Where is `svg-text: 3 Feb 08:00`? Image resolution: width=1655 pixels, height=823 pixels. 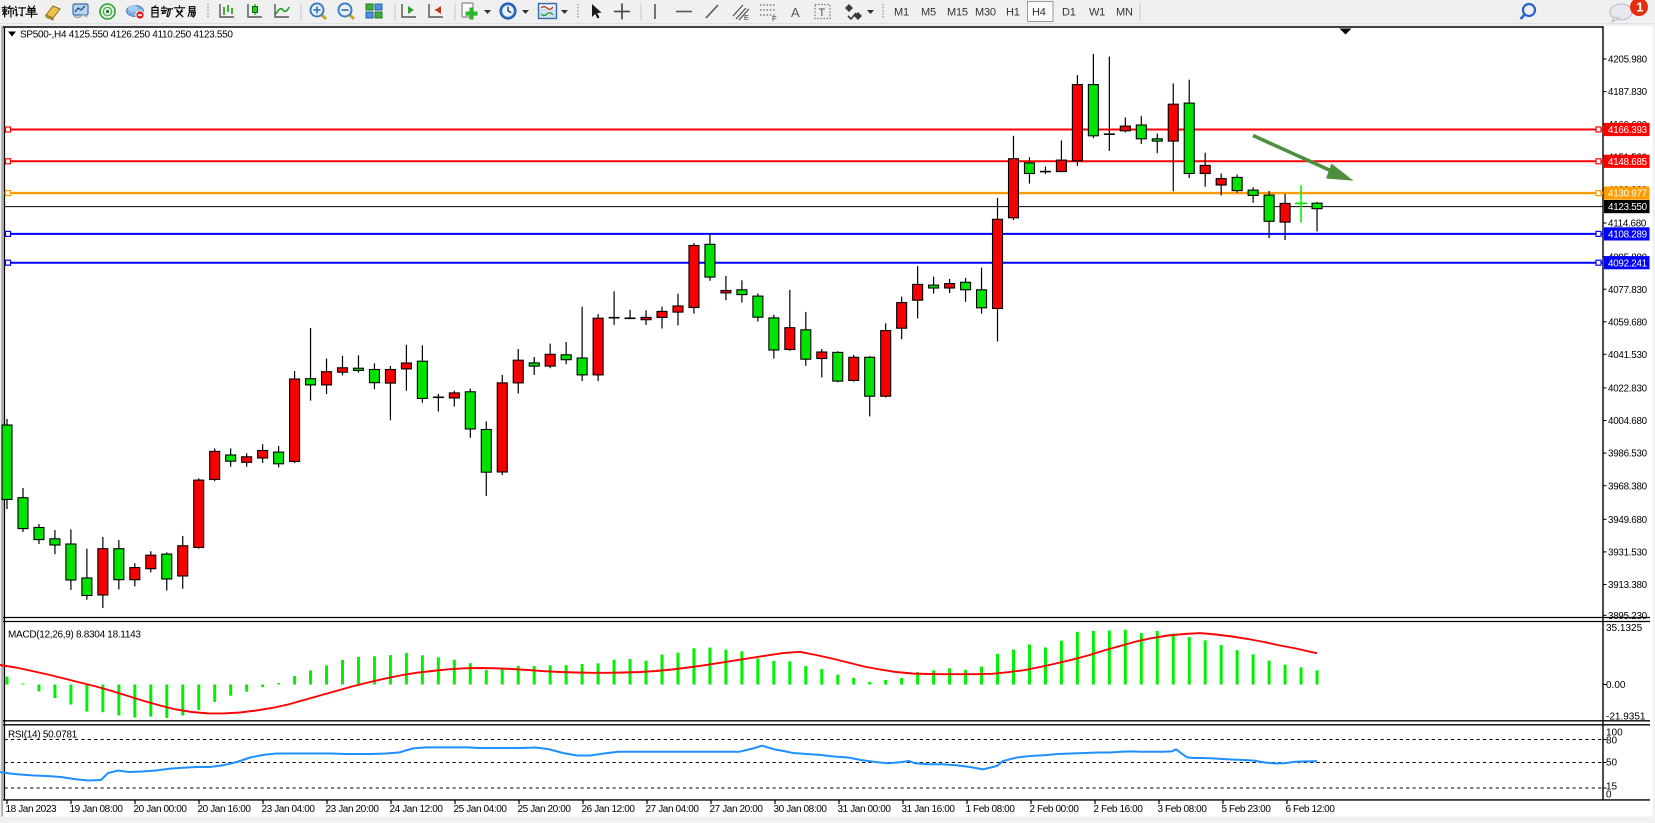 svg-text: 3 Feb 08:00 is located at coordinates (1183, 809).